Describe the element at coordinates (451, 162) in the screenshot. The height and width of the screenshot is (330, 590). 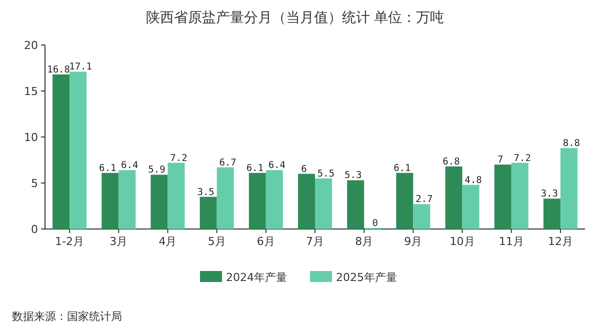
I see `data-label: 6.8` at that location.